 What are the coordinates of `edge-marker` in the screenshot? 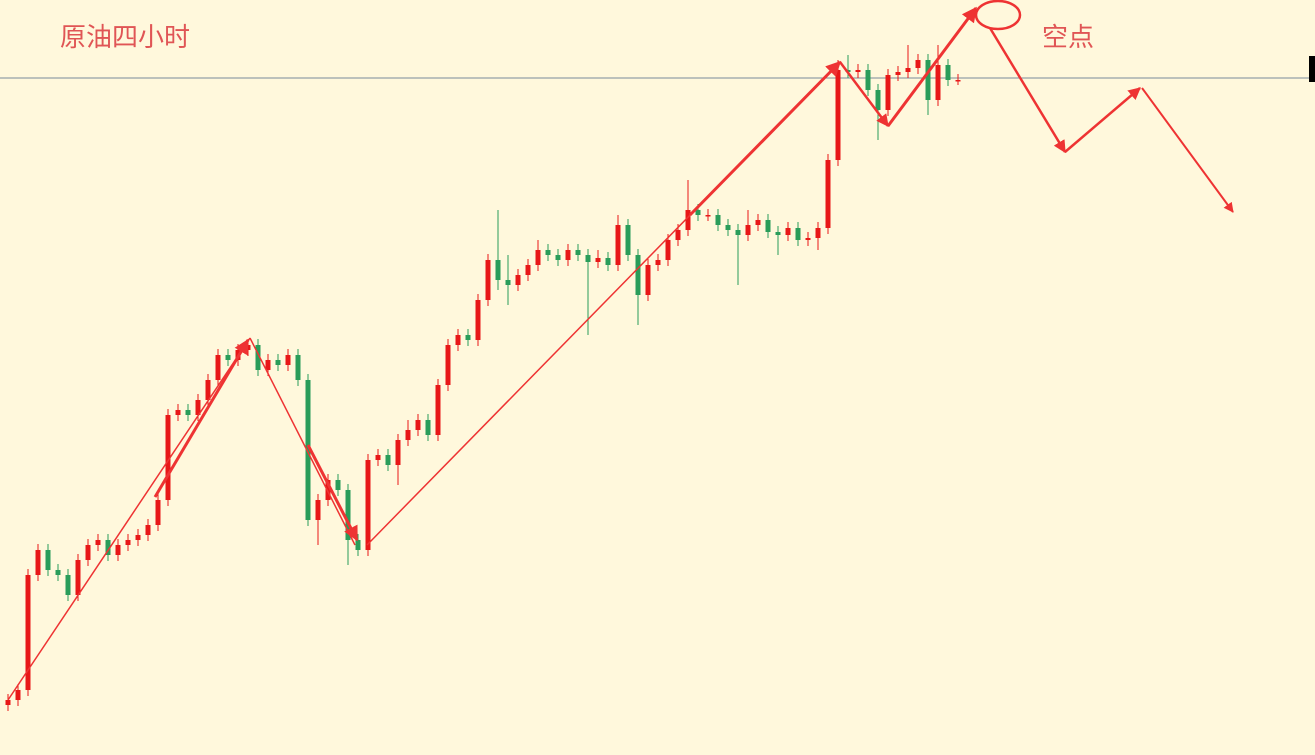 It's located at (1312, 69).